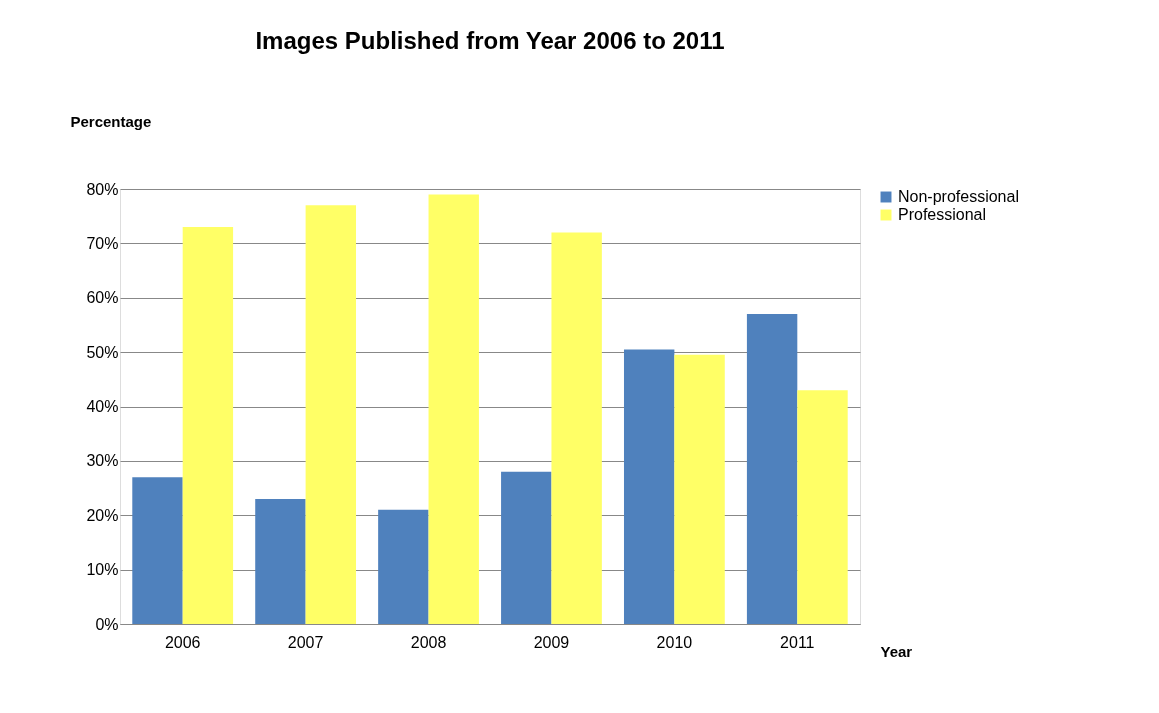  Describe the element at coordinates (102, 461) in the screenshot. I see `y-tick-label: 30%` at that location.